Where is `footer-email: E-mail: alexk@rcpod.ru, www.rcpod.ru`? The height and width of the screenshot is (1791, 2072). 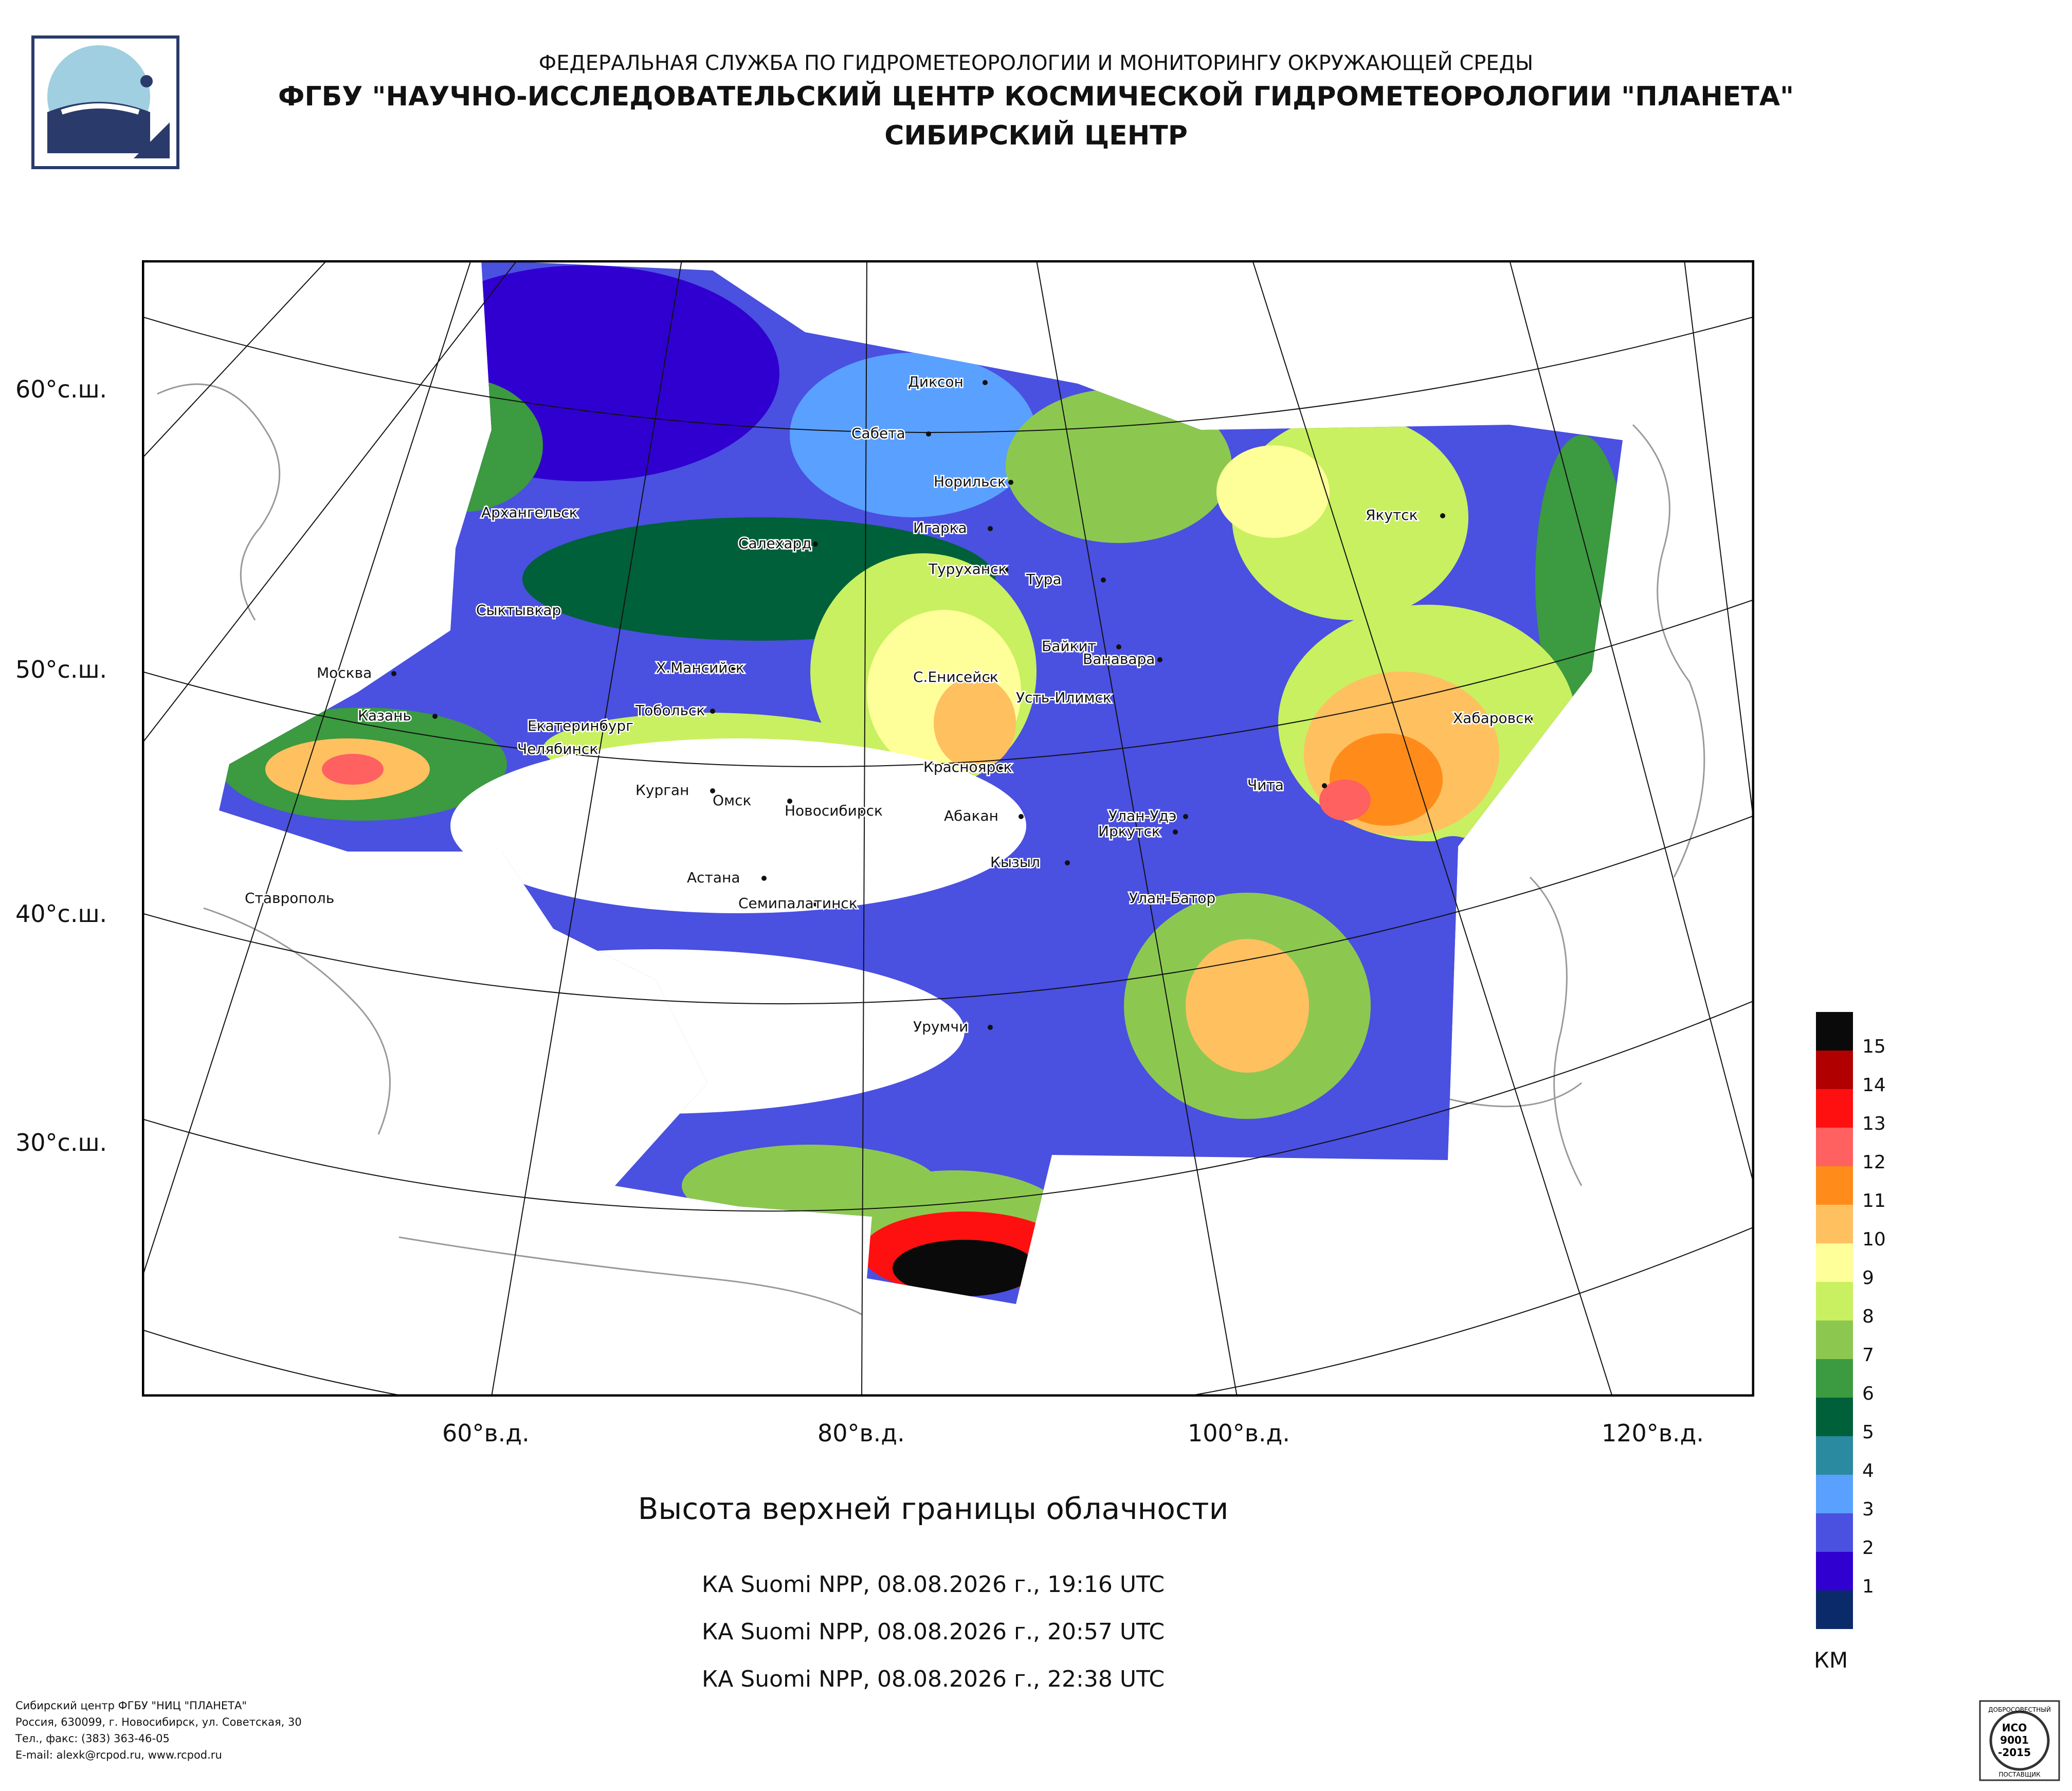 footer-email: E-mail: alexk@rcpod.ru, www.rcpod.ru is located at coordinates (118, 1755).